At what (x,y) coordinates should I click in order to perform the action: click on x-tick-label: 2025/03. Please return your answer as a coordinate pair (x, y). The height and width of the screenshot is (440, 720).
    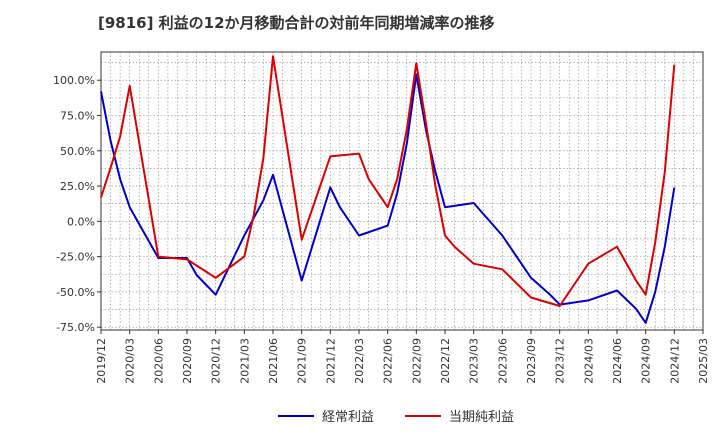
    Looking at the image, I should click on (703, 361).